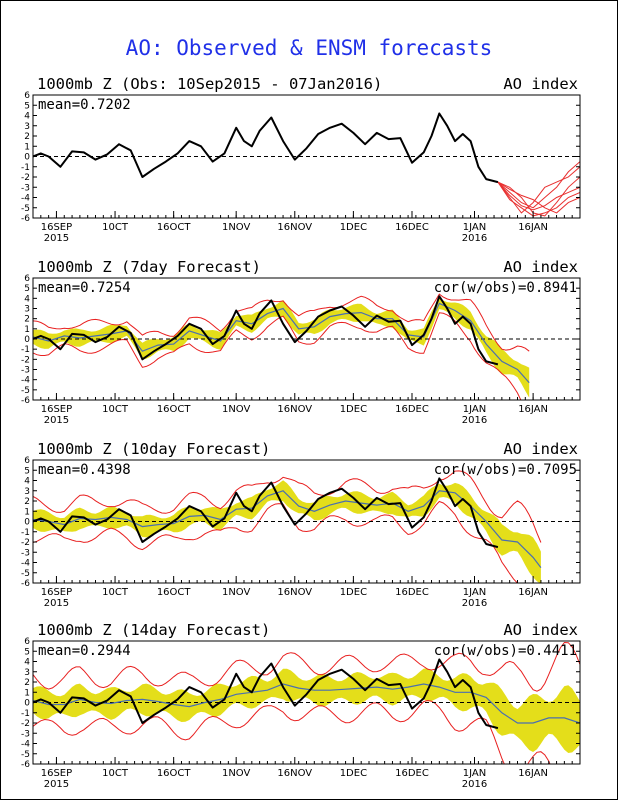 This screenshot has width=618, height=800. I want to click on chart-title: 1000mb Z (7day Forecast), so click(149, 267).